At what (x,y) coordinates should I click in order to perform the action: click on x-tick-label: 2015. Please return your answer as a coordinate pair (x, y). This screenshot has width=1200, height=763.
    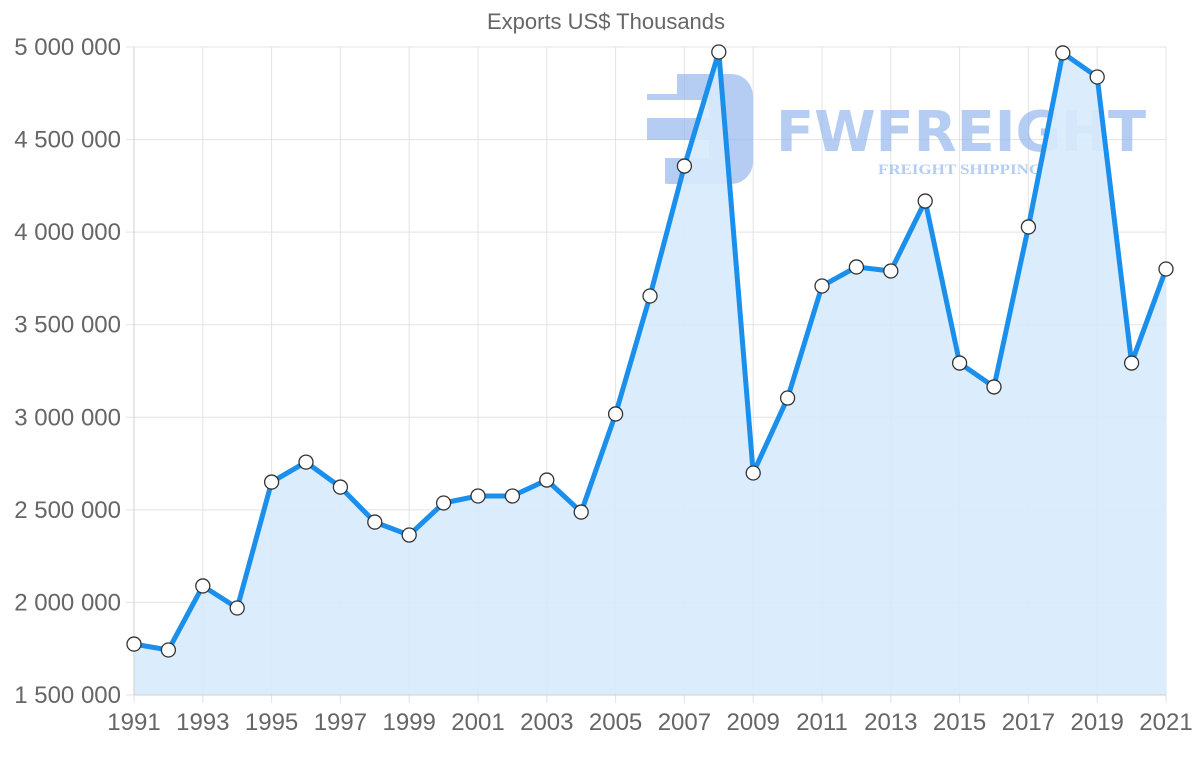
    Looking at the image, I should click on (959, 722).